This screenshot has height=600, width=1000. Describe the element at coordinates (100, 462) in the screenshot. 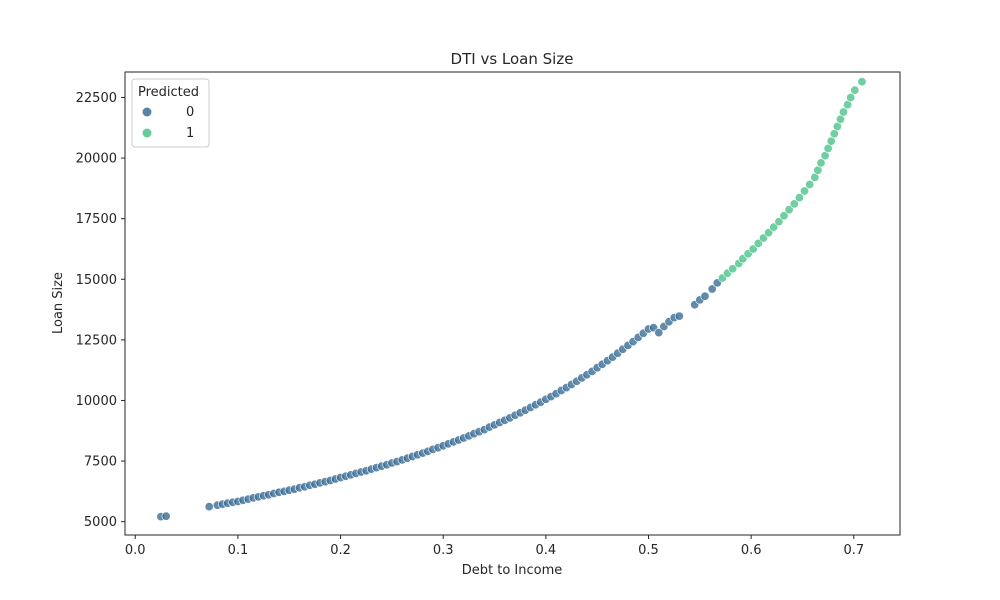

I see `y-tick-label: 7500` at that location.